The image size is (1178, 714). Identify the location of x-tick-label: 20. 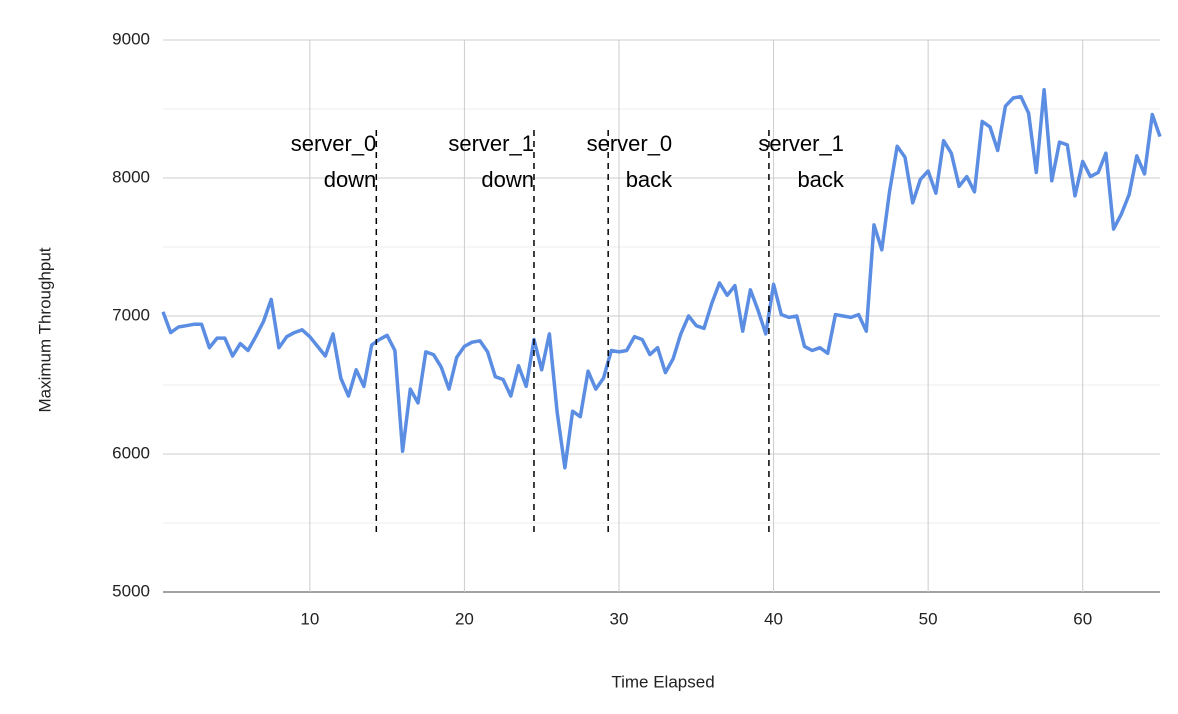
(464, 618).